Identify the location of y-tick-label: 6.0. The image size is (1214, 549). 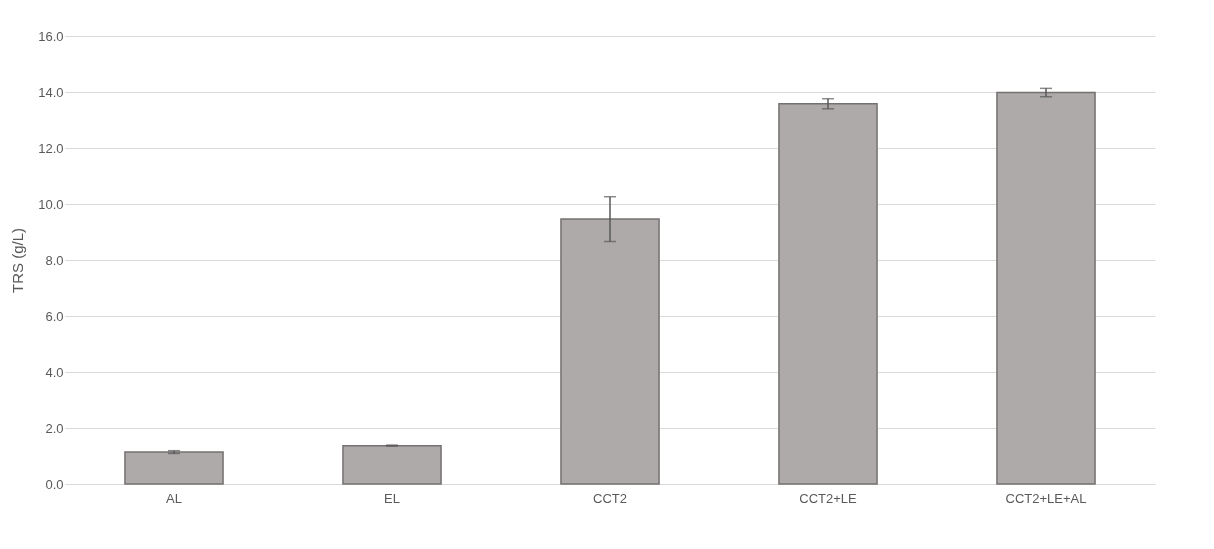
(54, 316).